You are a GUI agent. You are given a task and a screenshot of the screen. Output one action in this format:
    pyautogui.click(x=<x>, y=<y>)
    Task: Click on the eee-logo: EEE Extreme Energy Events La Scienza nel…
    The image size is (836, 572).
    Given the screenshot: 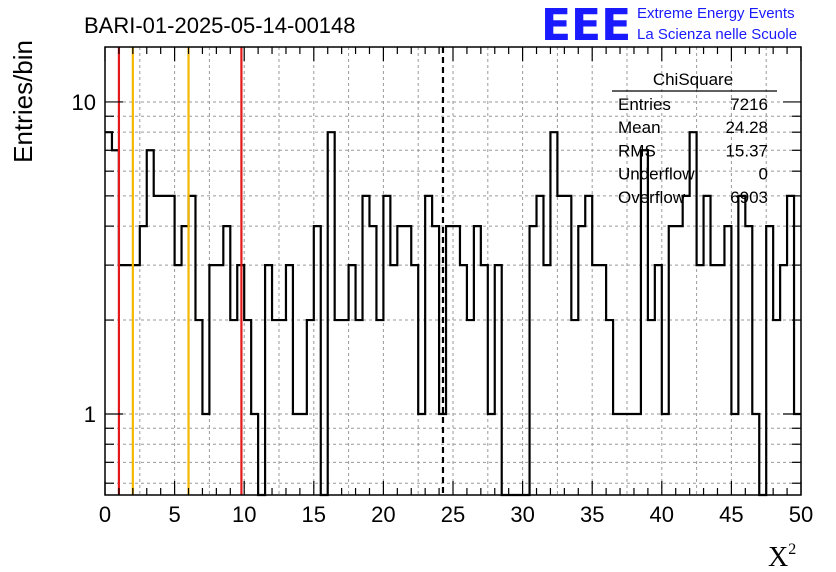 What is the action you would take?
    pyautogui.click(x=669, y=25)
    